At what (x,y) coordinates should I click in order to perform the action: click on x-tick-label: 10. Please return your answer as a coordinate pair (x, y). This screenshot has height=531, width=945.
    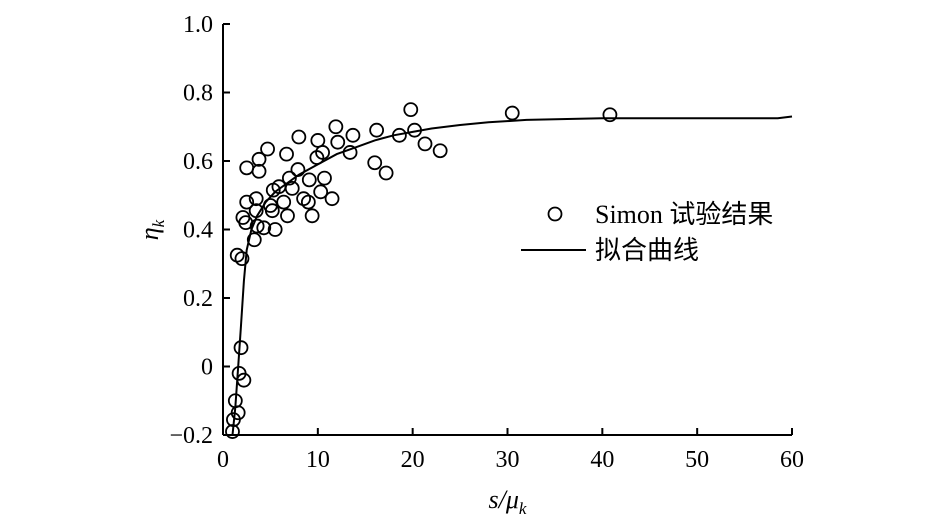
    Looking at the image, I should click on (318, 460).